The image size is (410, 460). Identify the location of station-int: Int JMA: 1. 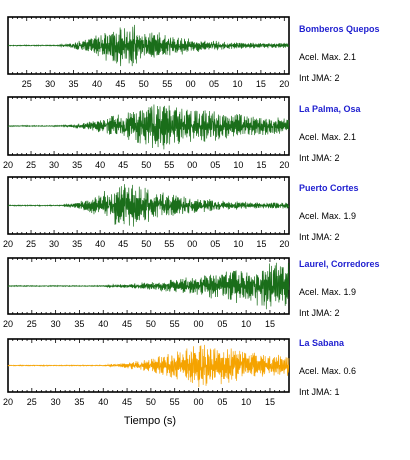
(319, 392).